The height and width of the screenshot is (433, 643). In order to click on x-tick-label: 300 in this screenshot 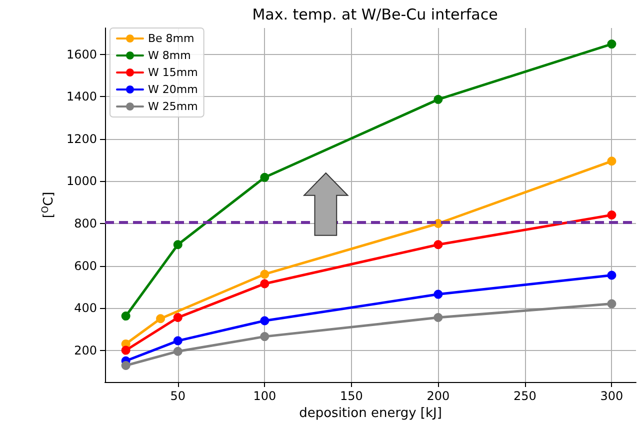, I will do `click(612, 396)`.